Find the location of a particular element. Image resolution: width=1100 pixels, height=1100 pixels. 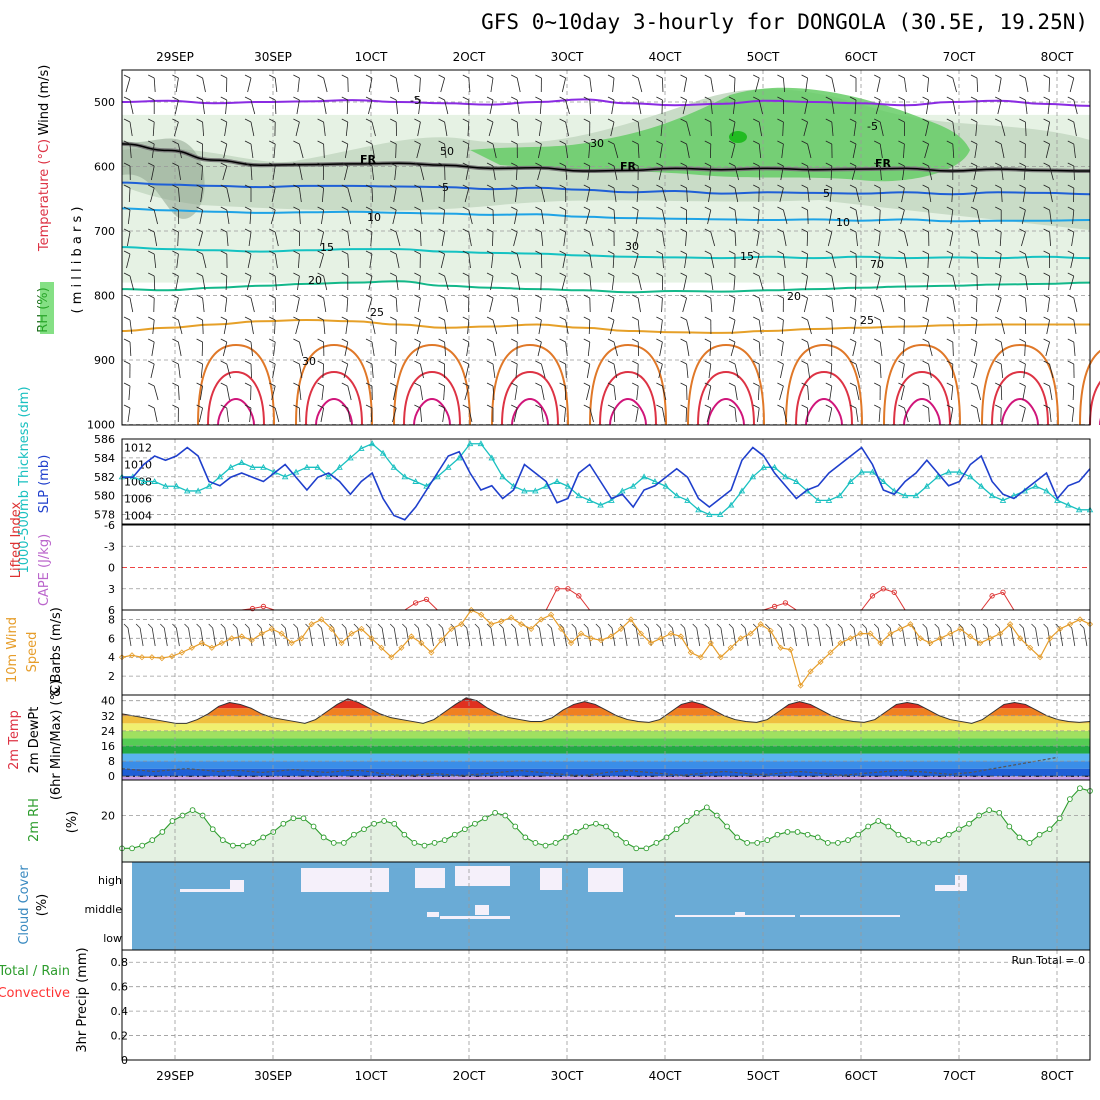

temp2m-tick-label: 0 is located at coordinates (111, 776).